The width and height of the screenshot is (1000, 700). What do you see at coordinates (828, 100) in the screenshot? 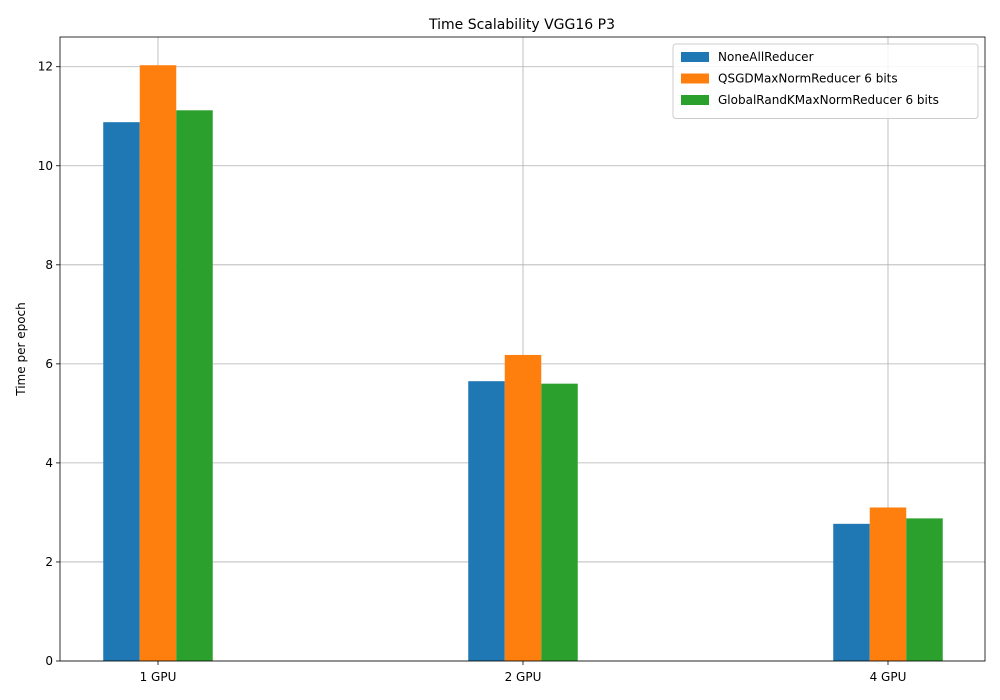
I see `legend-label-3: GlobalRandKMaxNormReducer 6 bits` at bounding box center [828, 100].